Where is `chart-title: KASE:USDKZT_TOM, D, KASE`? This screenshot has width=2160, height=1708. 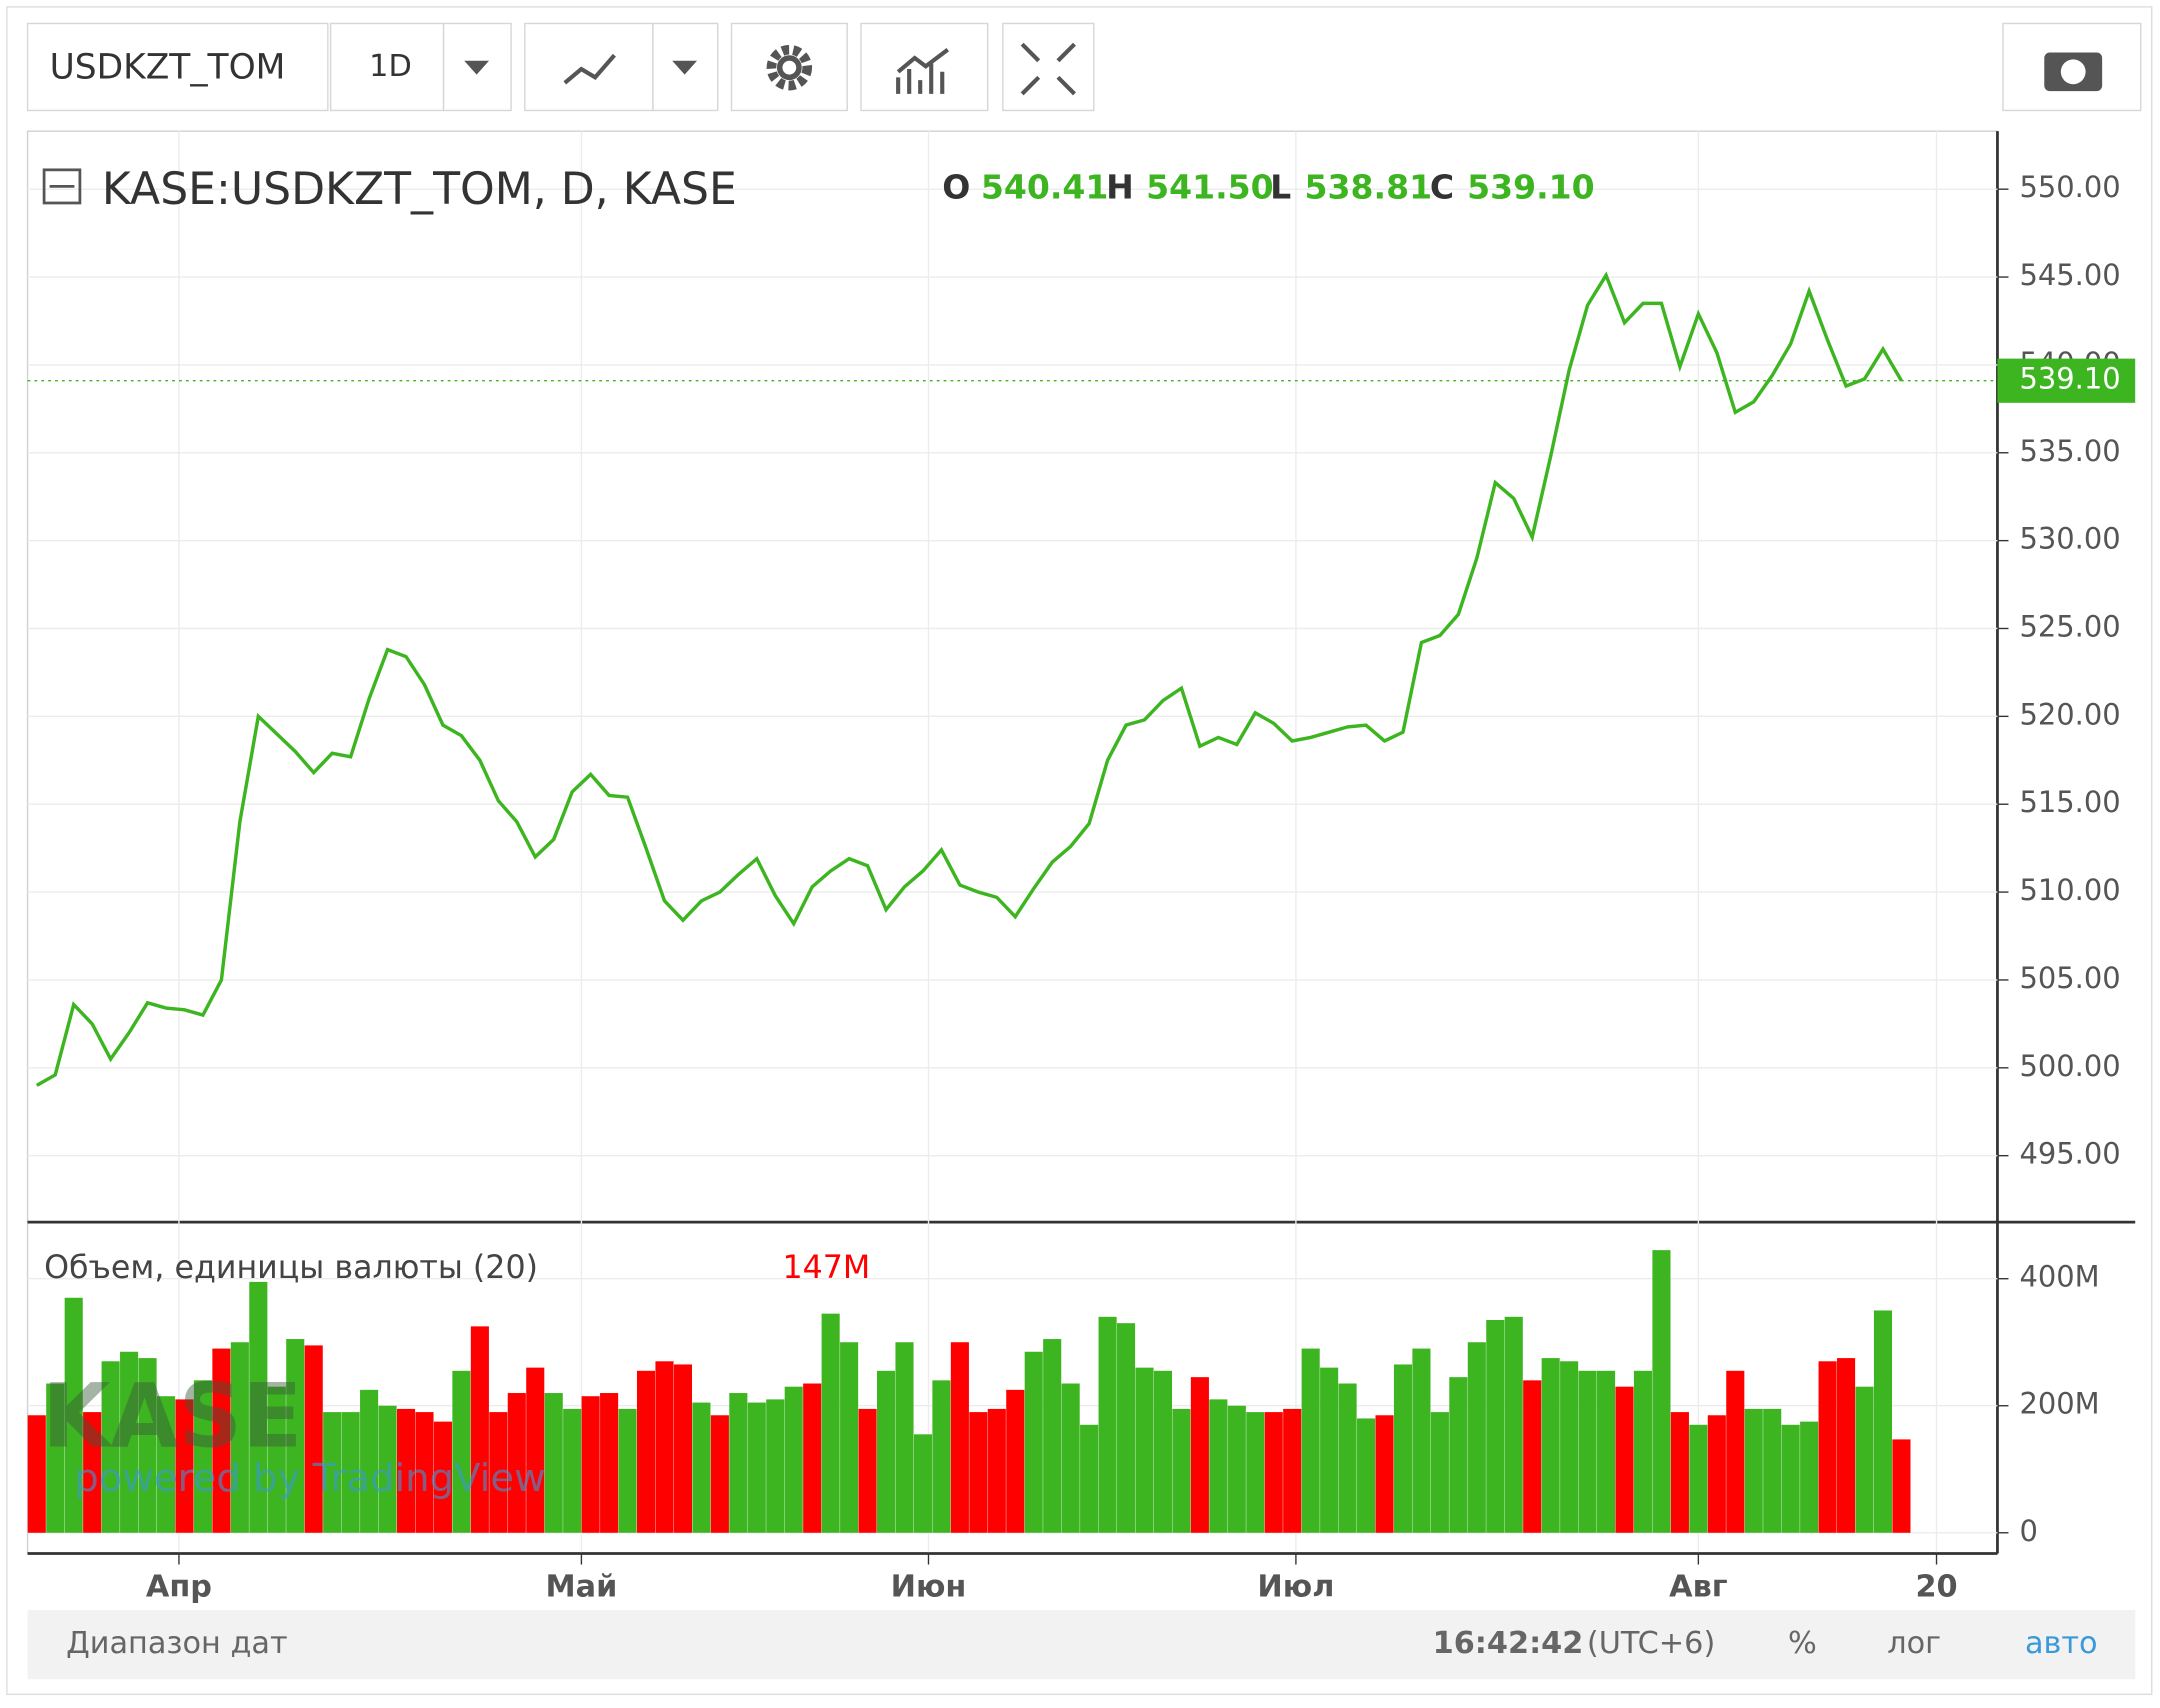 chart-title: KASE:USDKZT_TOM, D, KASE is located at coordinates (419, 189).